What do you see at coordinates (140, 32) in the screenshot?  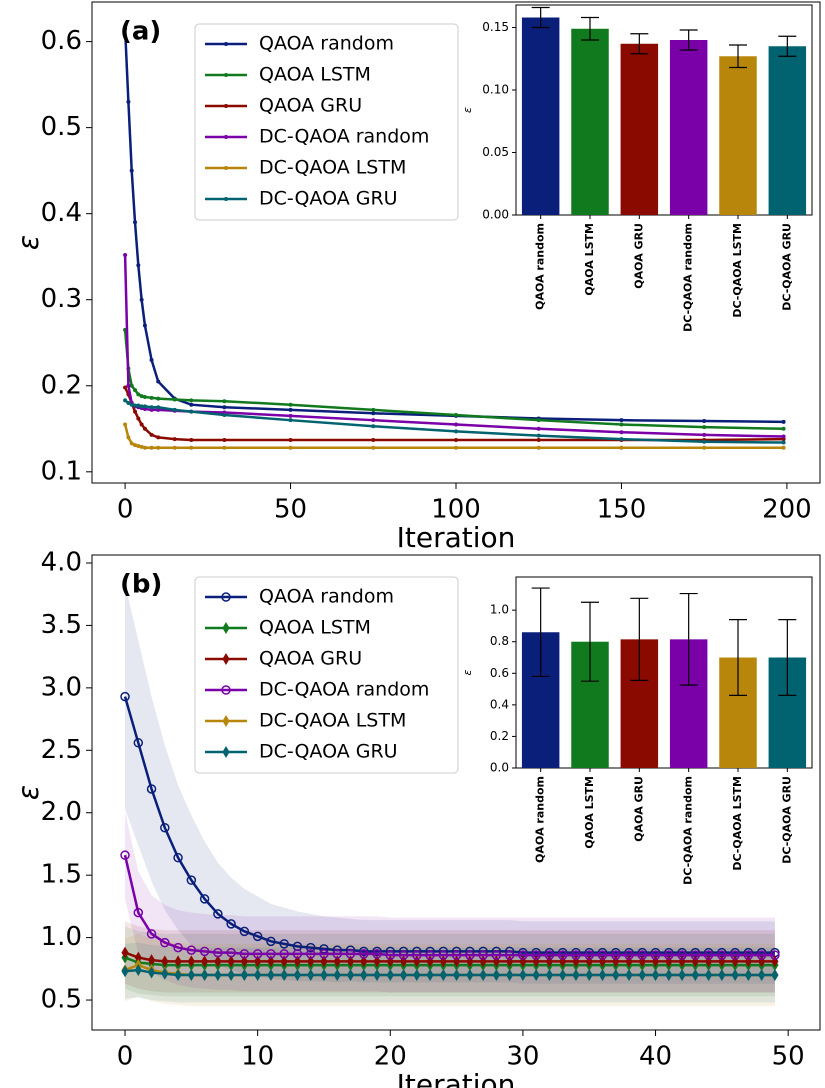 I see `panel-label: (a)` at bounding box center [140, 32].